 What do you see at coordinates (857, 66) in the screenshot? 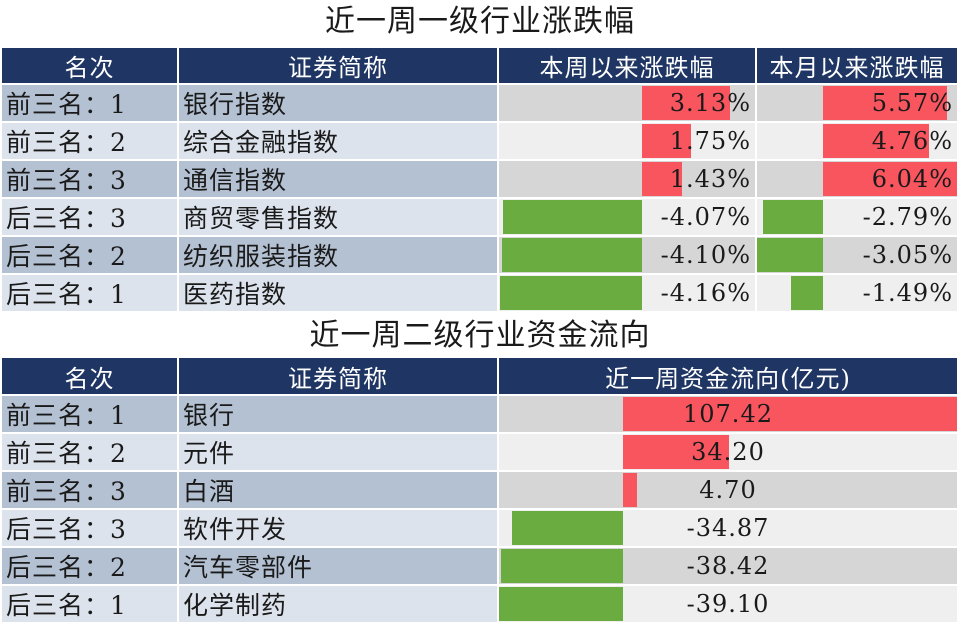
I see `header-month-change: 本月以来涨跌幅` at bounding box center [857, 66].